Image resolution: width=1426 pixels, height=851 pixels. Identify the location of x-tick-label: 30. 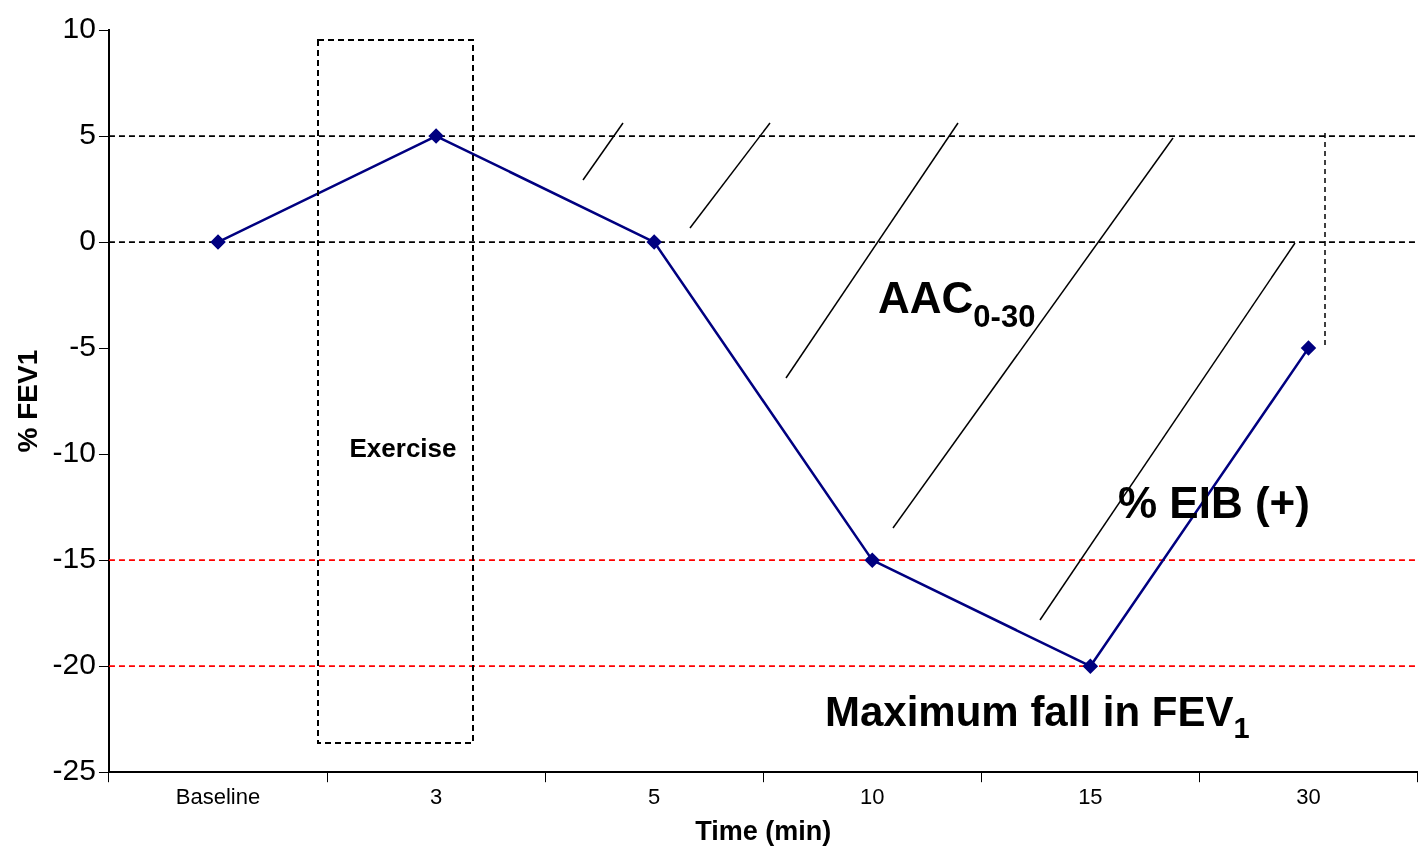
(1308, 797).